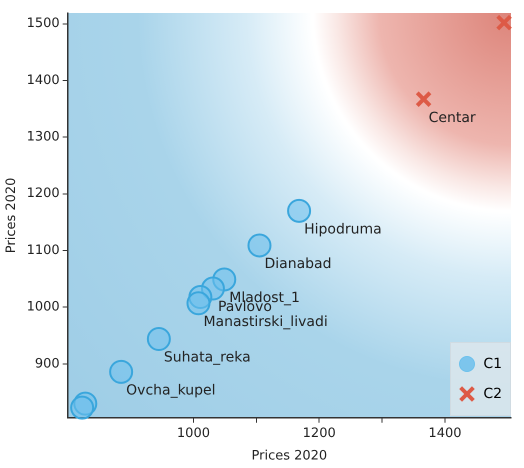 This screenshot has height=468, width=524. I want to click on annotation: Ovcha_kupel, so click(171, 390).